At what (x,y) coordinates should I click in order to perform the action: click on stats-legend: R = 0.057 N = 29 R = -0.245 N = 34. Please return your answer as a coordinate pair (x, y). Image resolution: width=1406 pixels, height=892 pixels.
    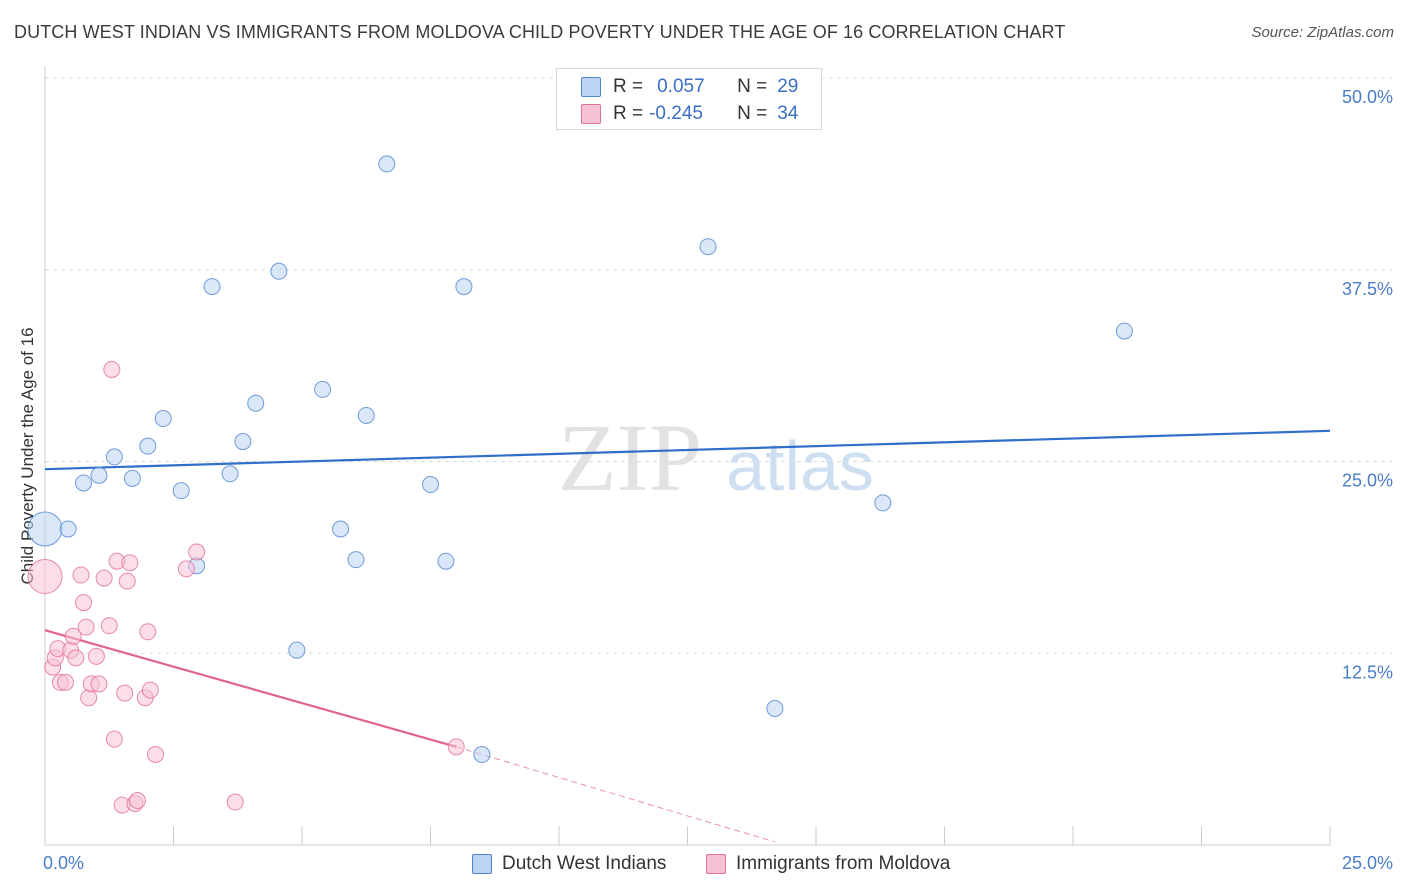
    Looking at the image, I should click on (689, 99).